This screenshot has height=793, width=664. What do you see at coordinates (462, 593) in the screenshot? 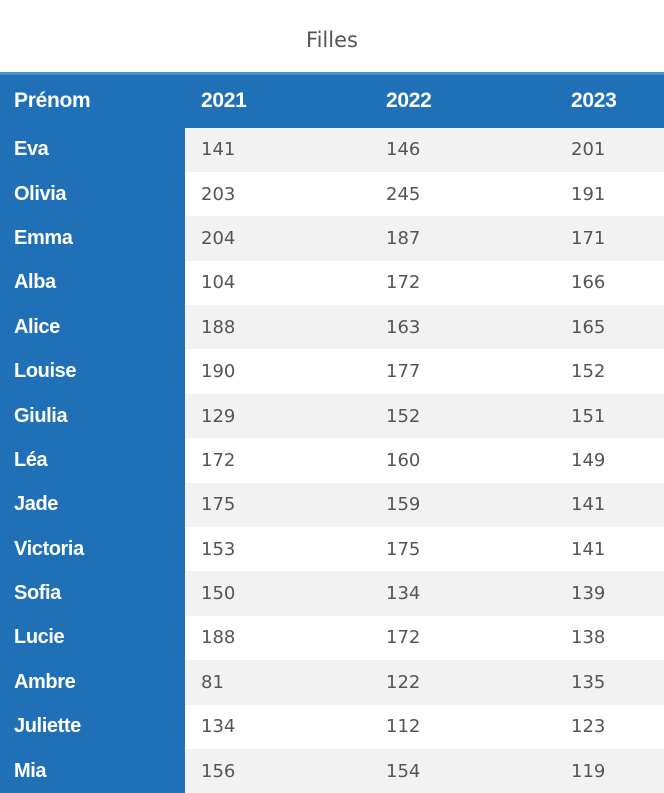
I see `value-cell-2022: 134` at bounding box center [462, 593].